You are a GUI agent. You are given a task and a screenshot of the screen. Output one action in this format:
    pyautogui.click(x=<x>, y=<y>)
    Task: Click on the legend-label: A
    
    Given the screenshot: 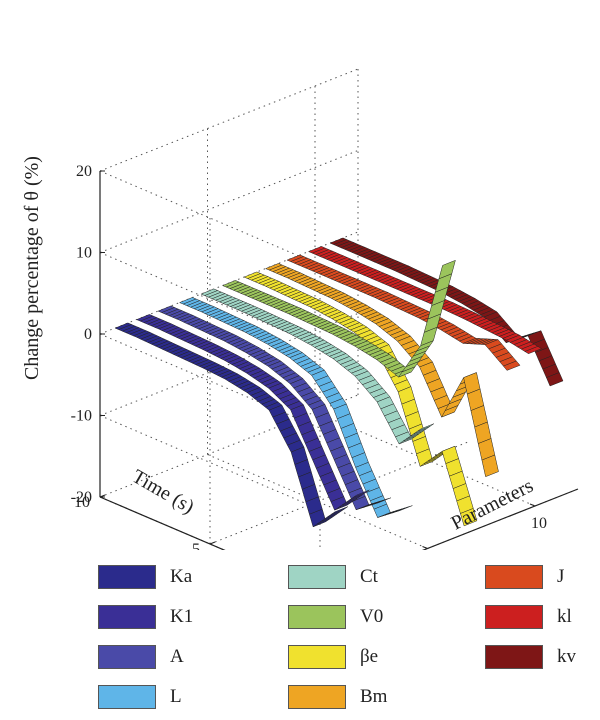 What is the action you would take?
    pyautogui.click(x=177, y=656)
    